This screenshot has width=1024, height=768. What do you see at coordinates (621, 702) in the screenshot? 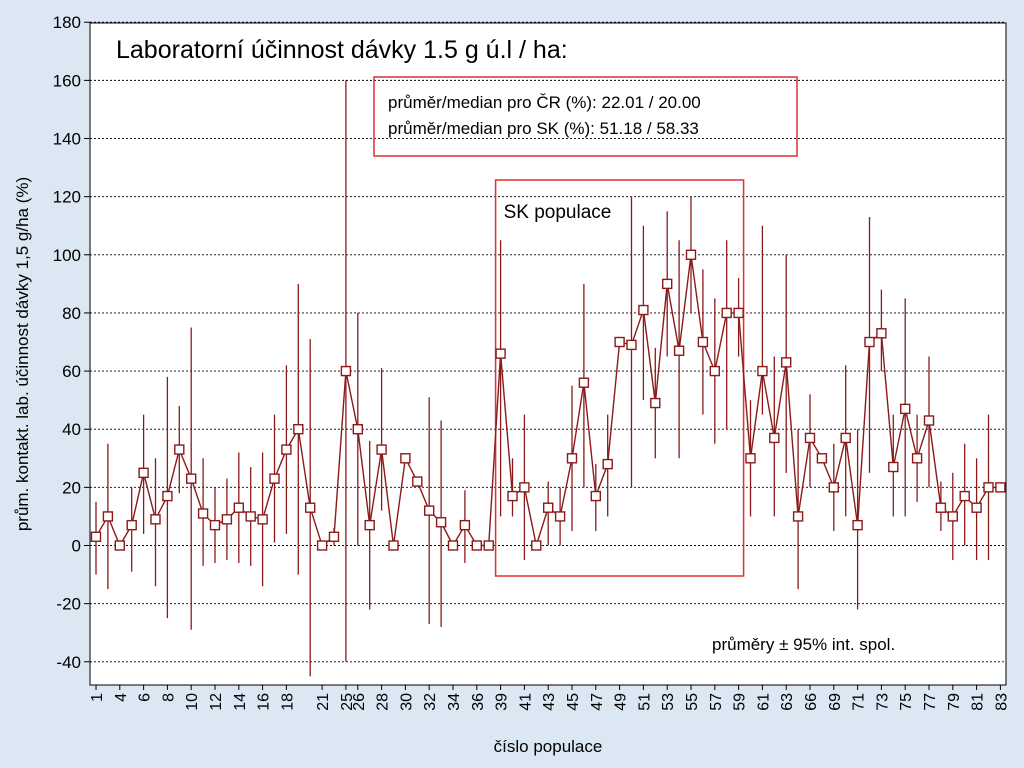
I see `x-tick-label: 49` at bounding box center [621, 702].